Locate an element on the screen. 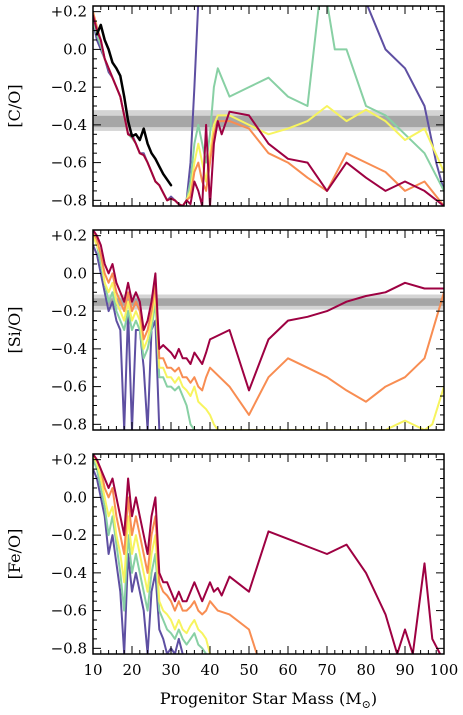  x-tick-label: 100 is located at coordinates (444, 670).